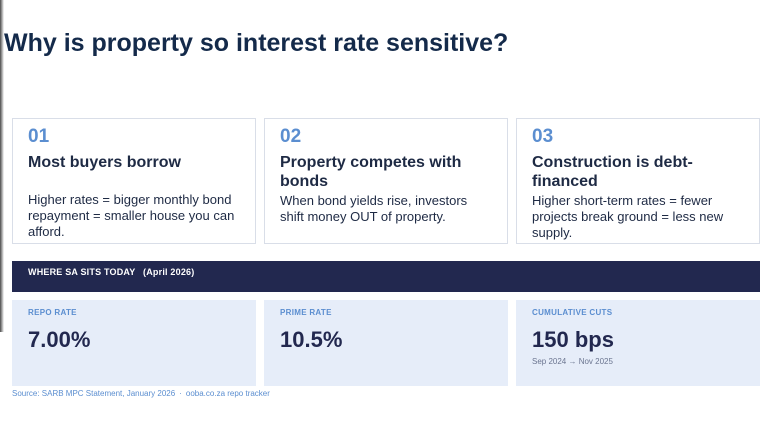  I want to click on stat-value: 150 bps, so click(573, 339).